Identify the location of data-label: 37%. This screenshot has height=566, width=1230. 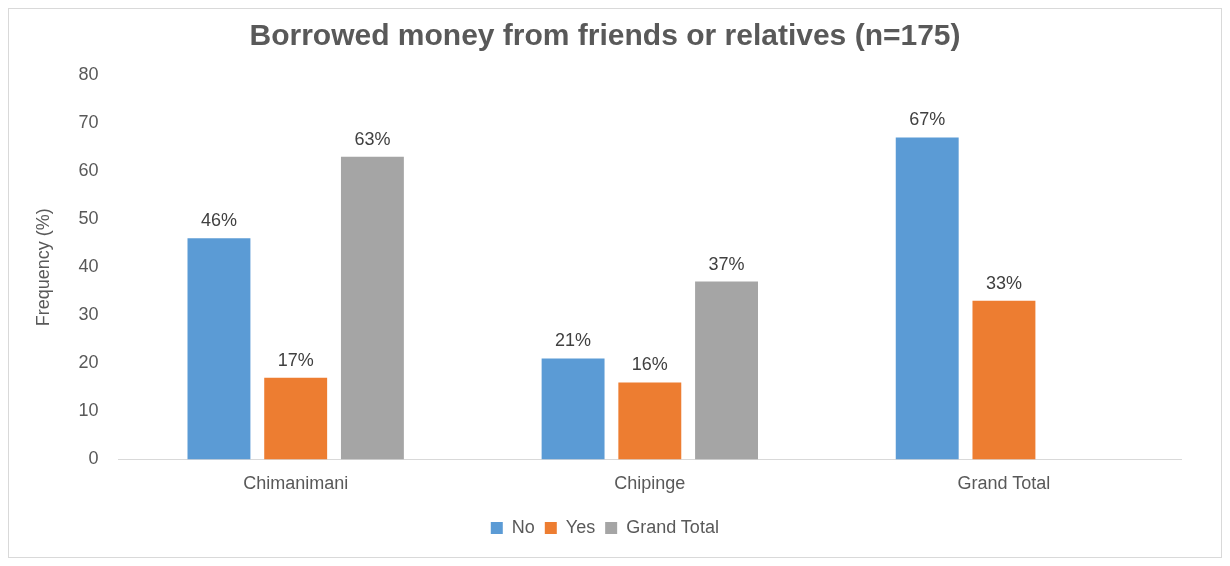
(726, 263).